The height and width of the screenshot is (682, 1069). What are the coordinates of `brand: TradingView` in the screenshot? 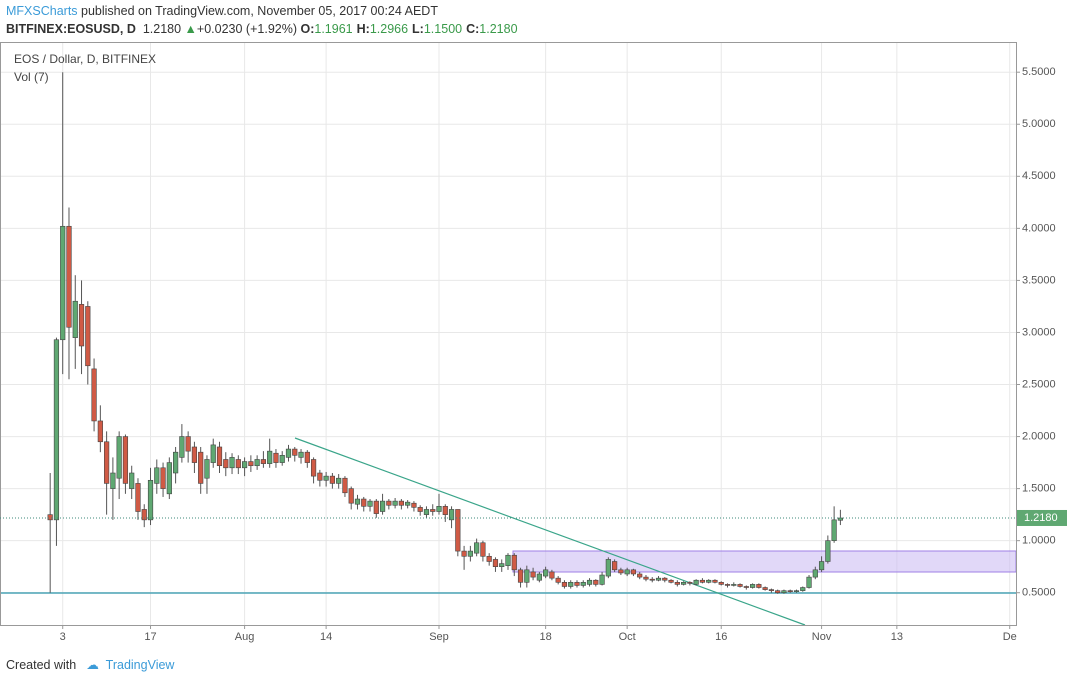 It's located at (140, 665).